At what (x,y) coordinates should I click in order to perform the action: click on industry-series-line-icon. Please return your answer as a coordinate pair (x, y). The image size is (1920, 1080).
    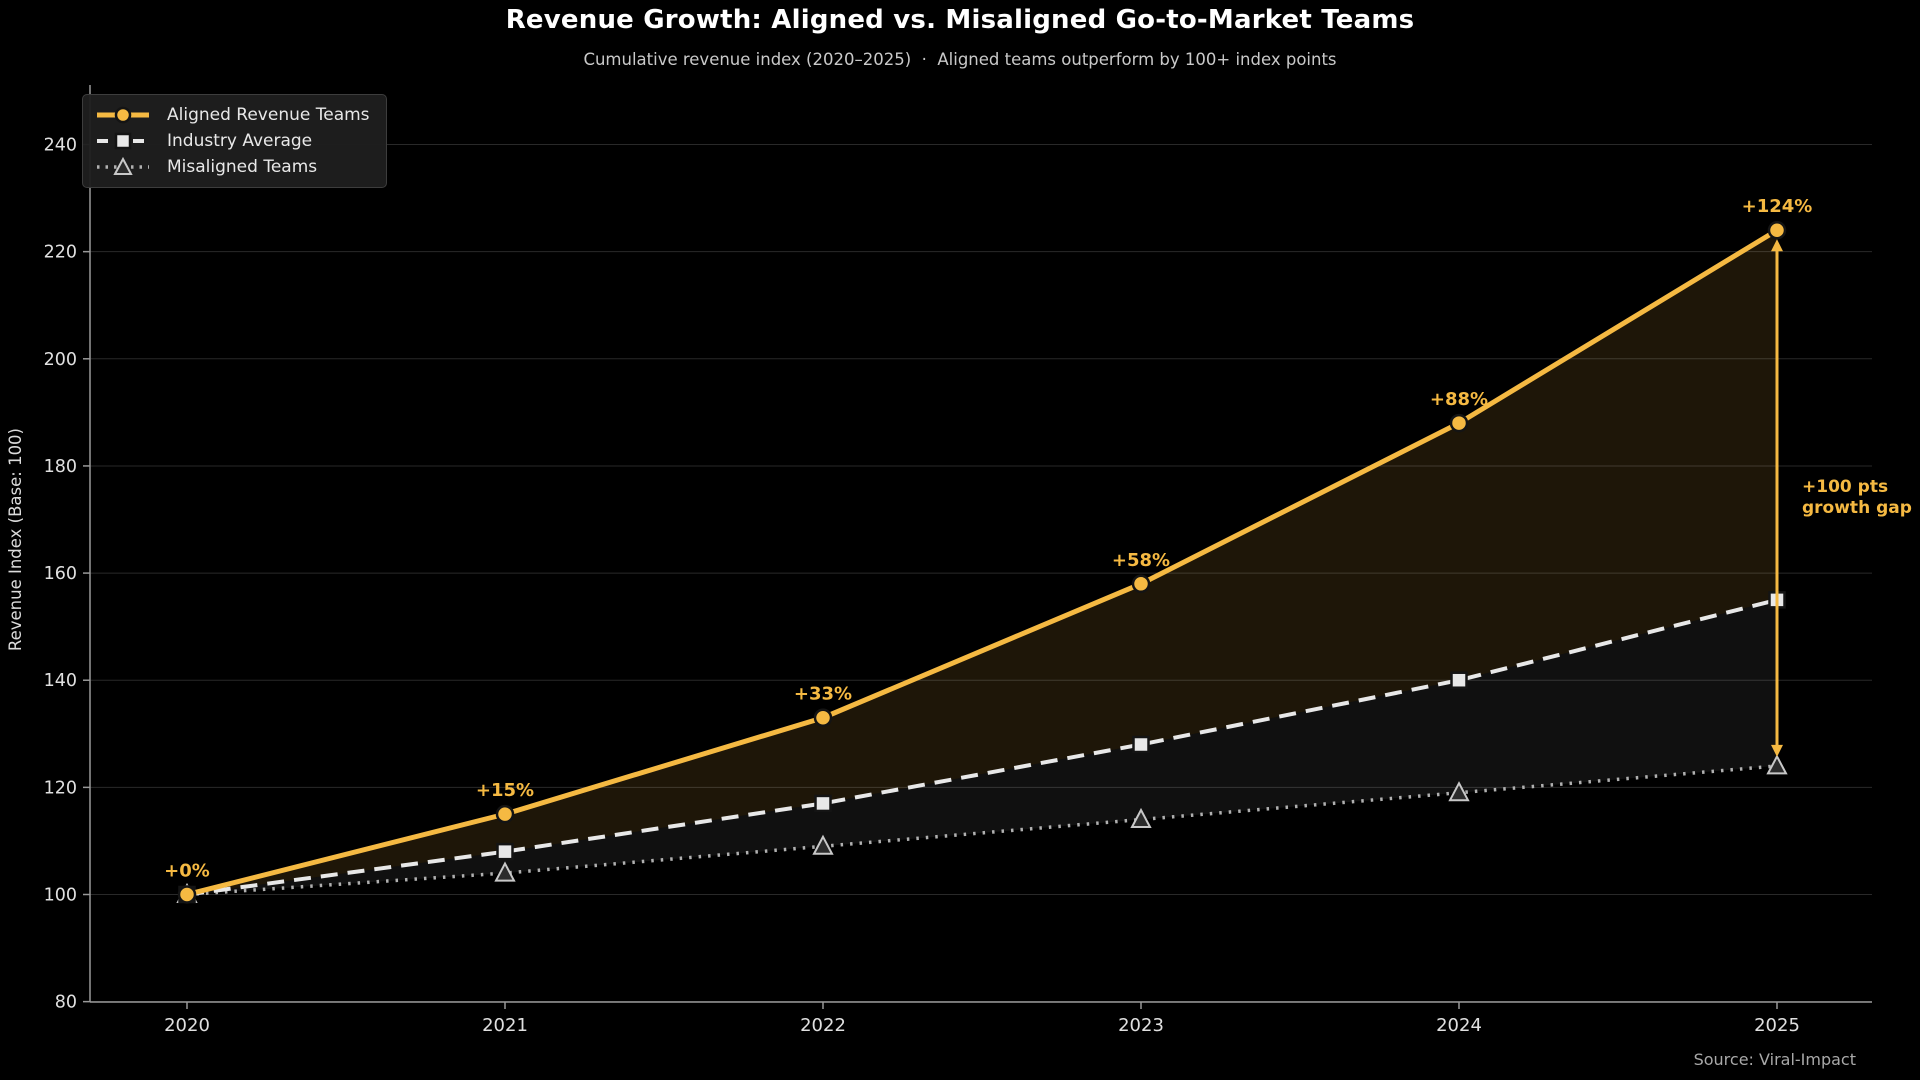
    Looking at the image, I should click on (123, 141).